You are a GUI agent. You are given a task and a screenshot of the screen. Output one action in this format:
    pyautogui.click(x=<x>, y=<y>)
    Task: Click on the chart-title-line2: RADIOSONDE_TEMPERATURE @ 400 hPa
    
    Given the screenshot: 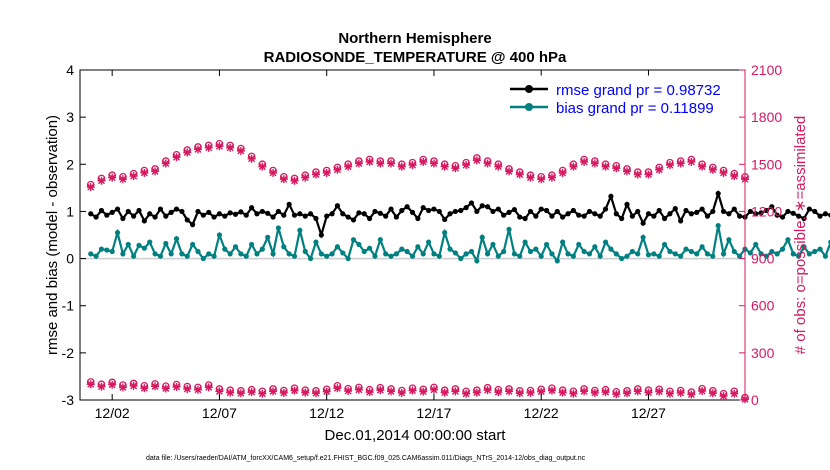 What is the action you would take?
    pyautogui.click(x=415, y=57)
    